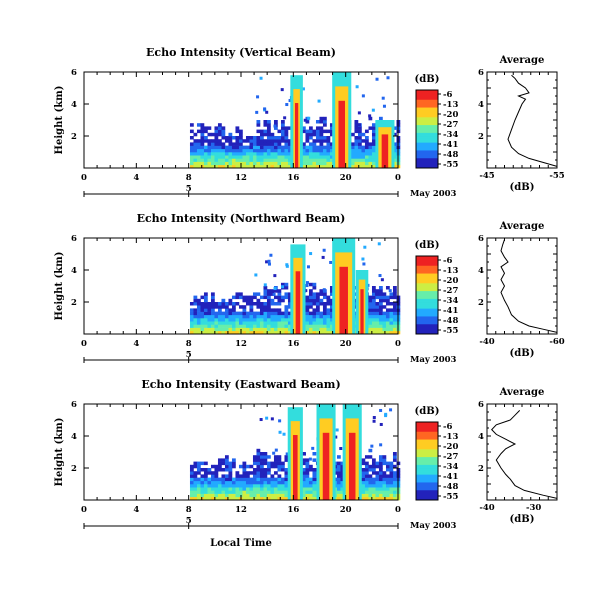 The height and width of the screenshot is (598, 615). What do you see at coordinates (74, 405) in the screenshot?
I see `y-tick-label: 6` at bounding box center [74, 405].